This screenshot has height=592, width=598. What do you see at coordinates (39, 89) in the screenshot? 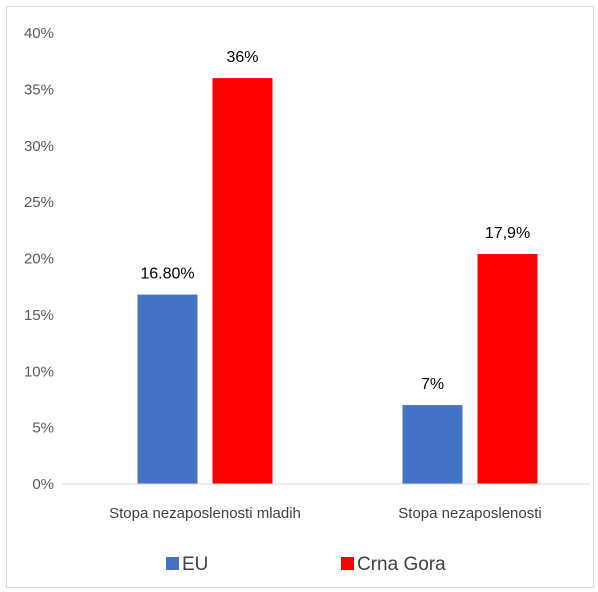
I see `y-tick-label: 35%` at bounding box center [39, 89].